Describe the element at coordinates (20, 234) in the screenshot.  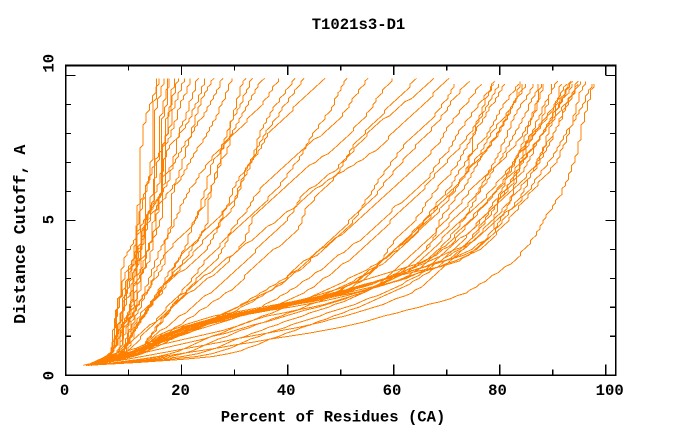
I see `svg-text: Distance Cutoff, A` at that location.